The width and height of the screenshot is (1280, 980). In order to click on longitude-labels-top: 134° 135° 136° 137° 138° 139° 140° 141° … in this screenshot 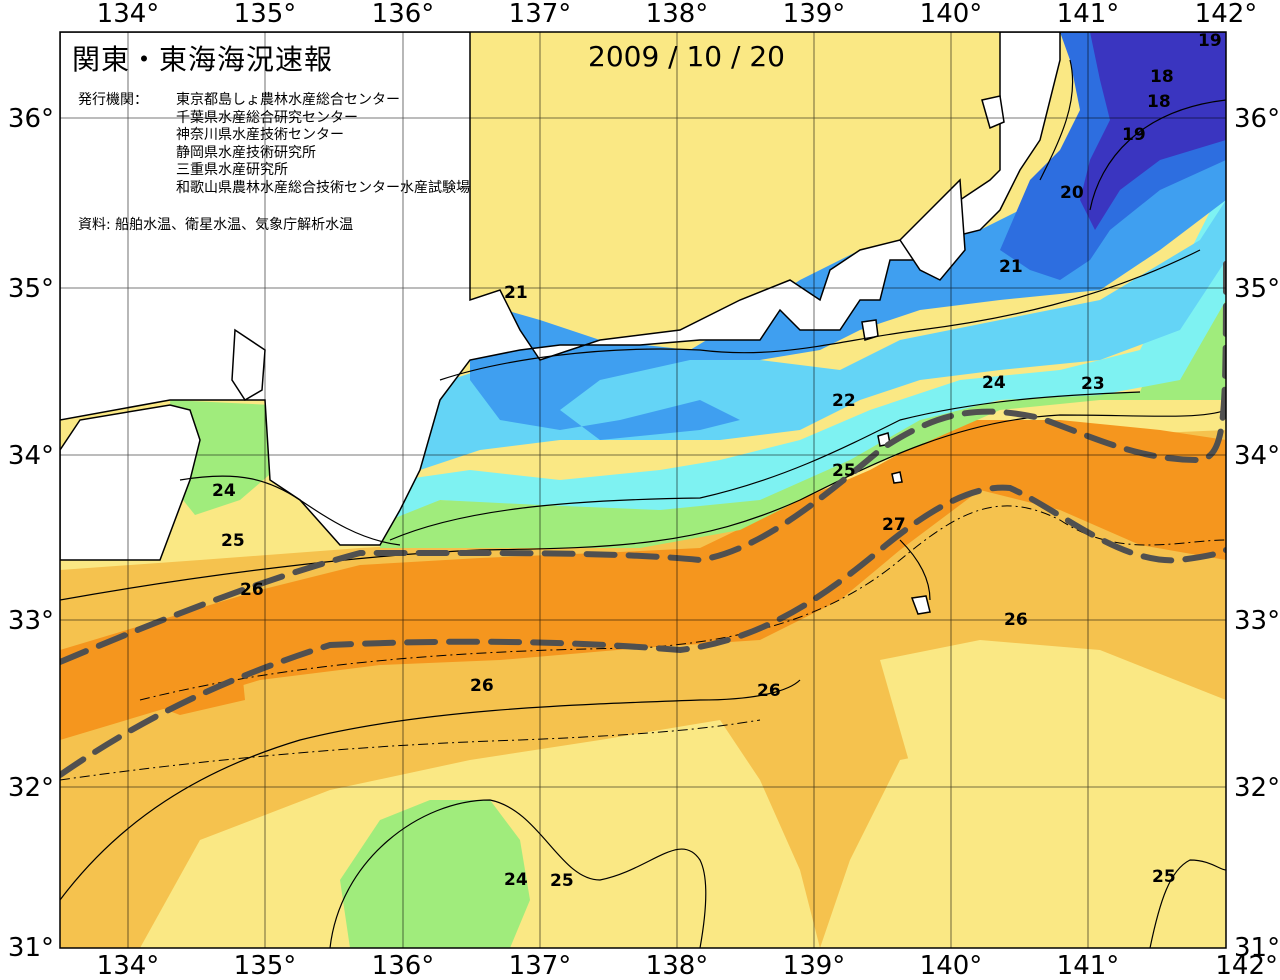, I will do `click(677, 14)`.